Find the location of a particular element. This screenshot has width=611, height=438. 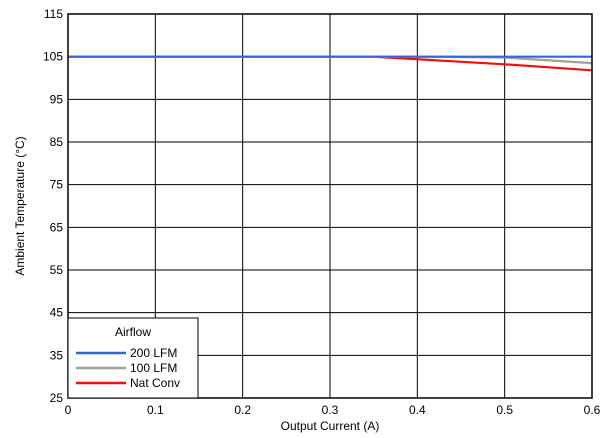

y-tick-label: 105 is located at coordinates (53, 57).